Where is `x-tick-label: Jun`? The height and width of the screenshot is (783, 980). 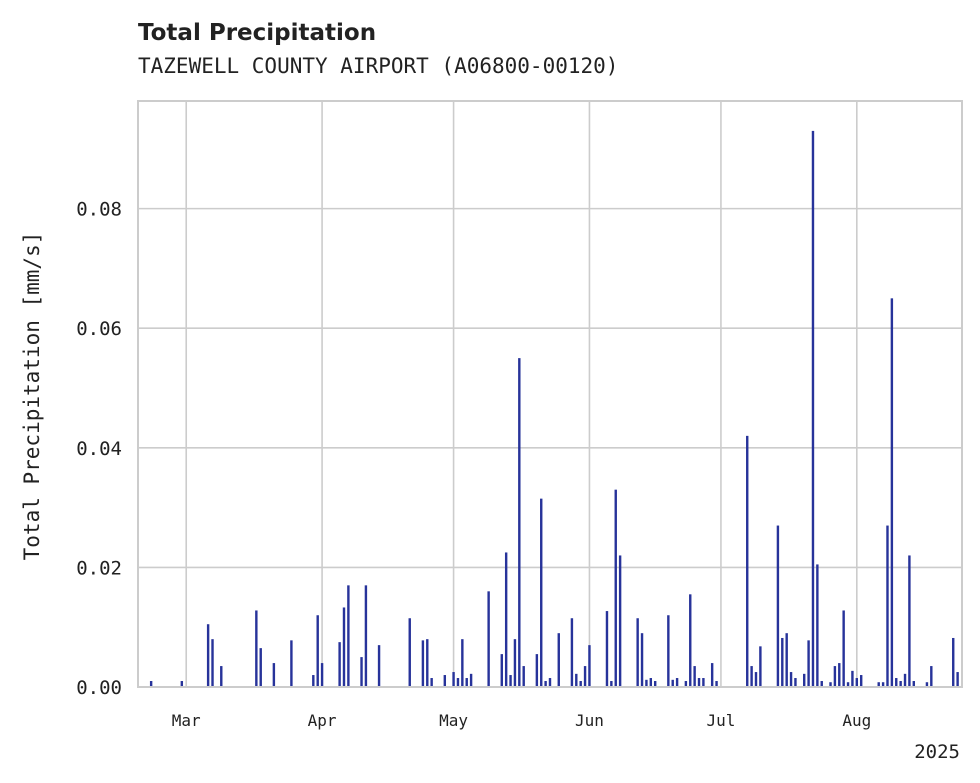
x-tick-label: Jun is located at coordinates (589, 720).